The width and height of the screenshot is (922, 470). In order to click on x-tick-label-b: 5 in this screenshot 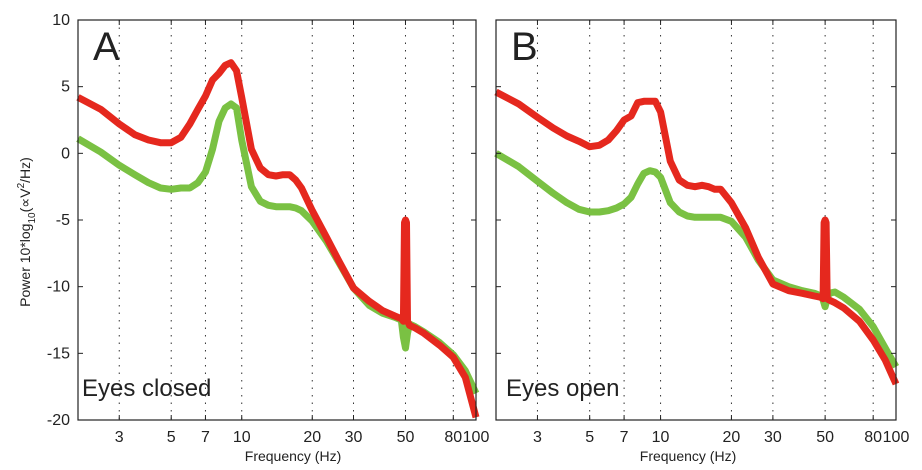, I will do `click(589, 437)`.